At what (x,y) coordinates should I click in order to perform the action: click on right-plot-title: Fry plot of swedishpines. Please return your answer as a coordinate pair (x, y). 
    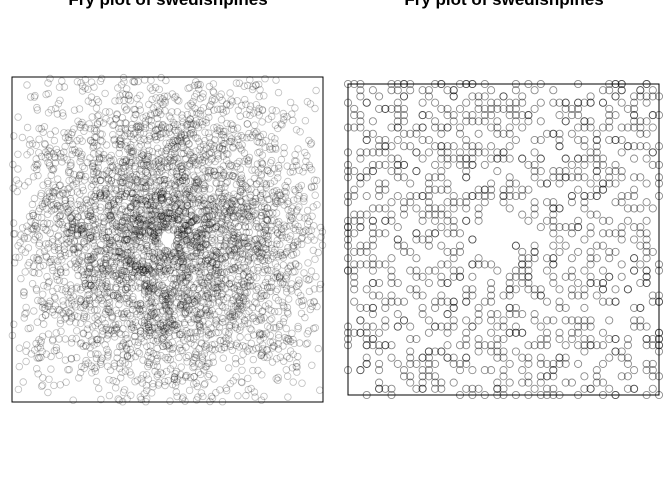
    Looking at the image, I should click on (503, 5).